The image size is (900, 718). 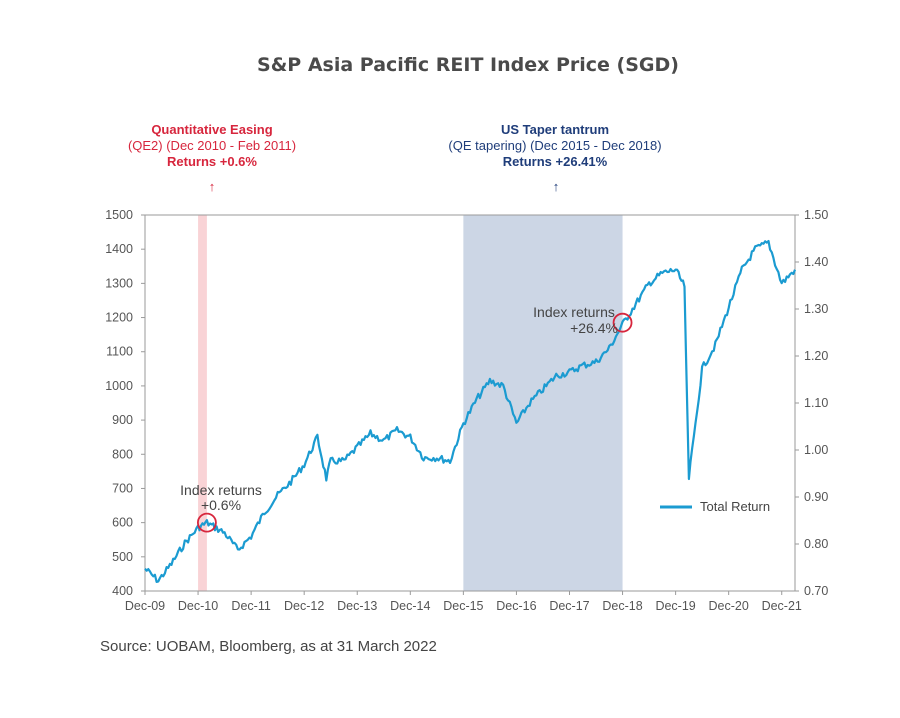 I want to click on x-tick-label: Dec-13, so click(x=357, y=606).